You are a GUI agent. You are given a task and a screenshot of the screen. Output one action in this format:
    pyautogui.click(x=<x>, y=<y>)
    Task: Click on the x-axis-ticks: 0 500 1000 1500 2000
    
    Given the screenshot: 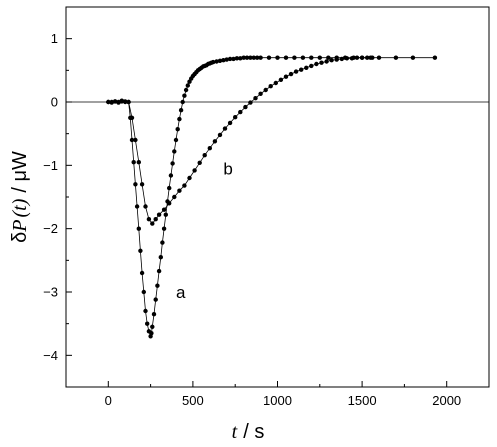 What is the action you would take?
    pyautogui.click(x=263, y=394)
    